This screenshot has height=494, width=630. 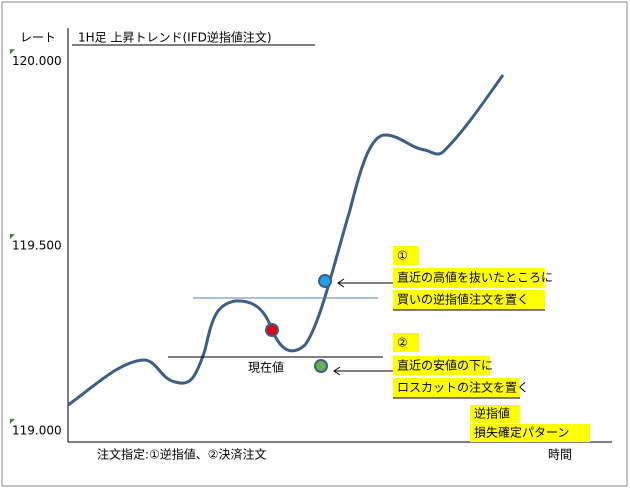 I want to click on stop-point, so click(x=321, y=366).